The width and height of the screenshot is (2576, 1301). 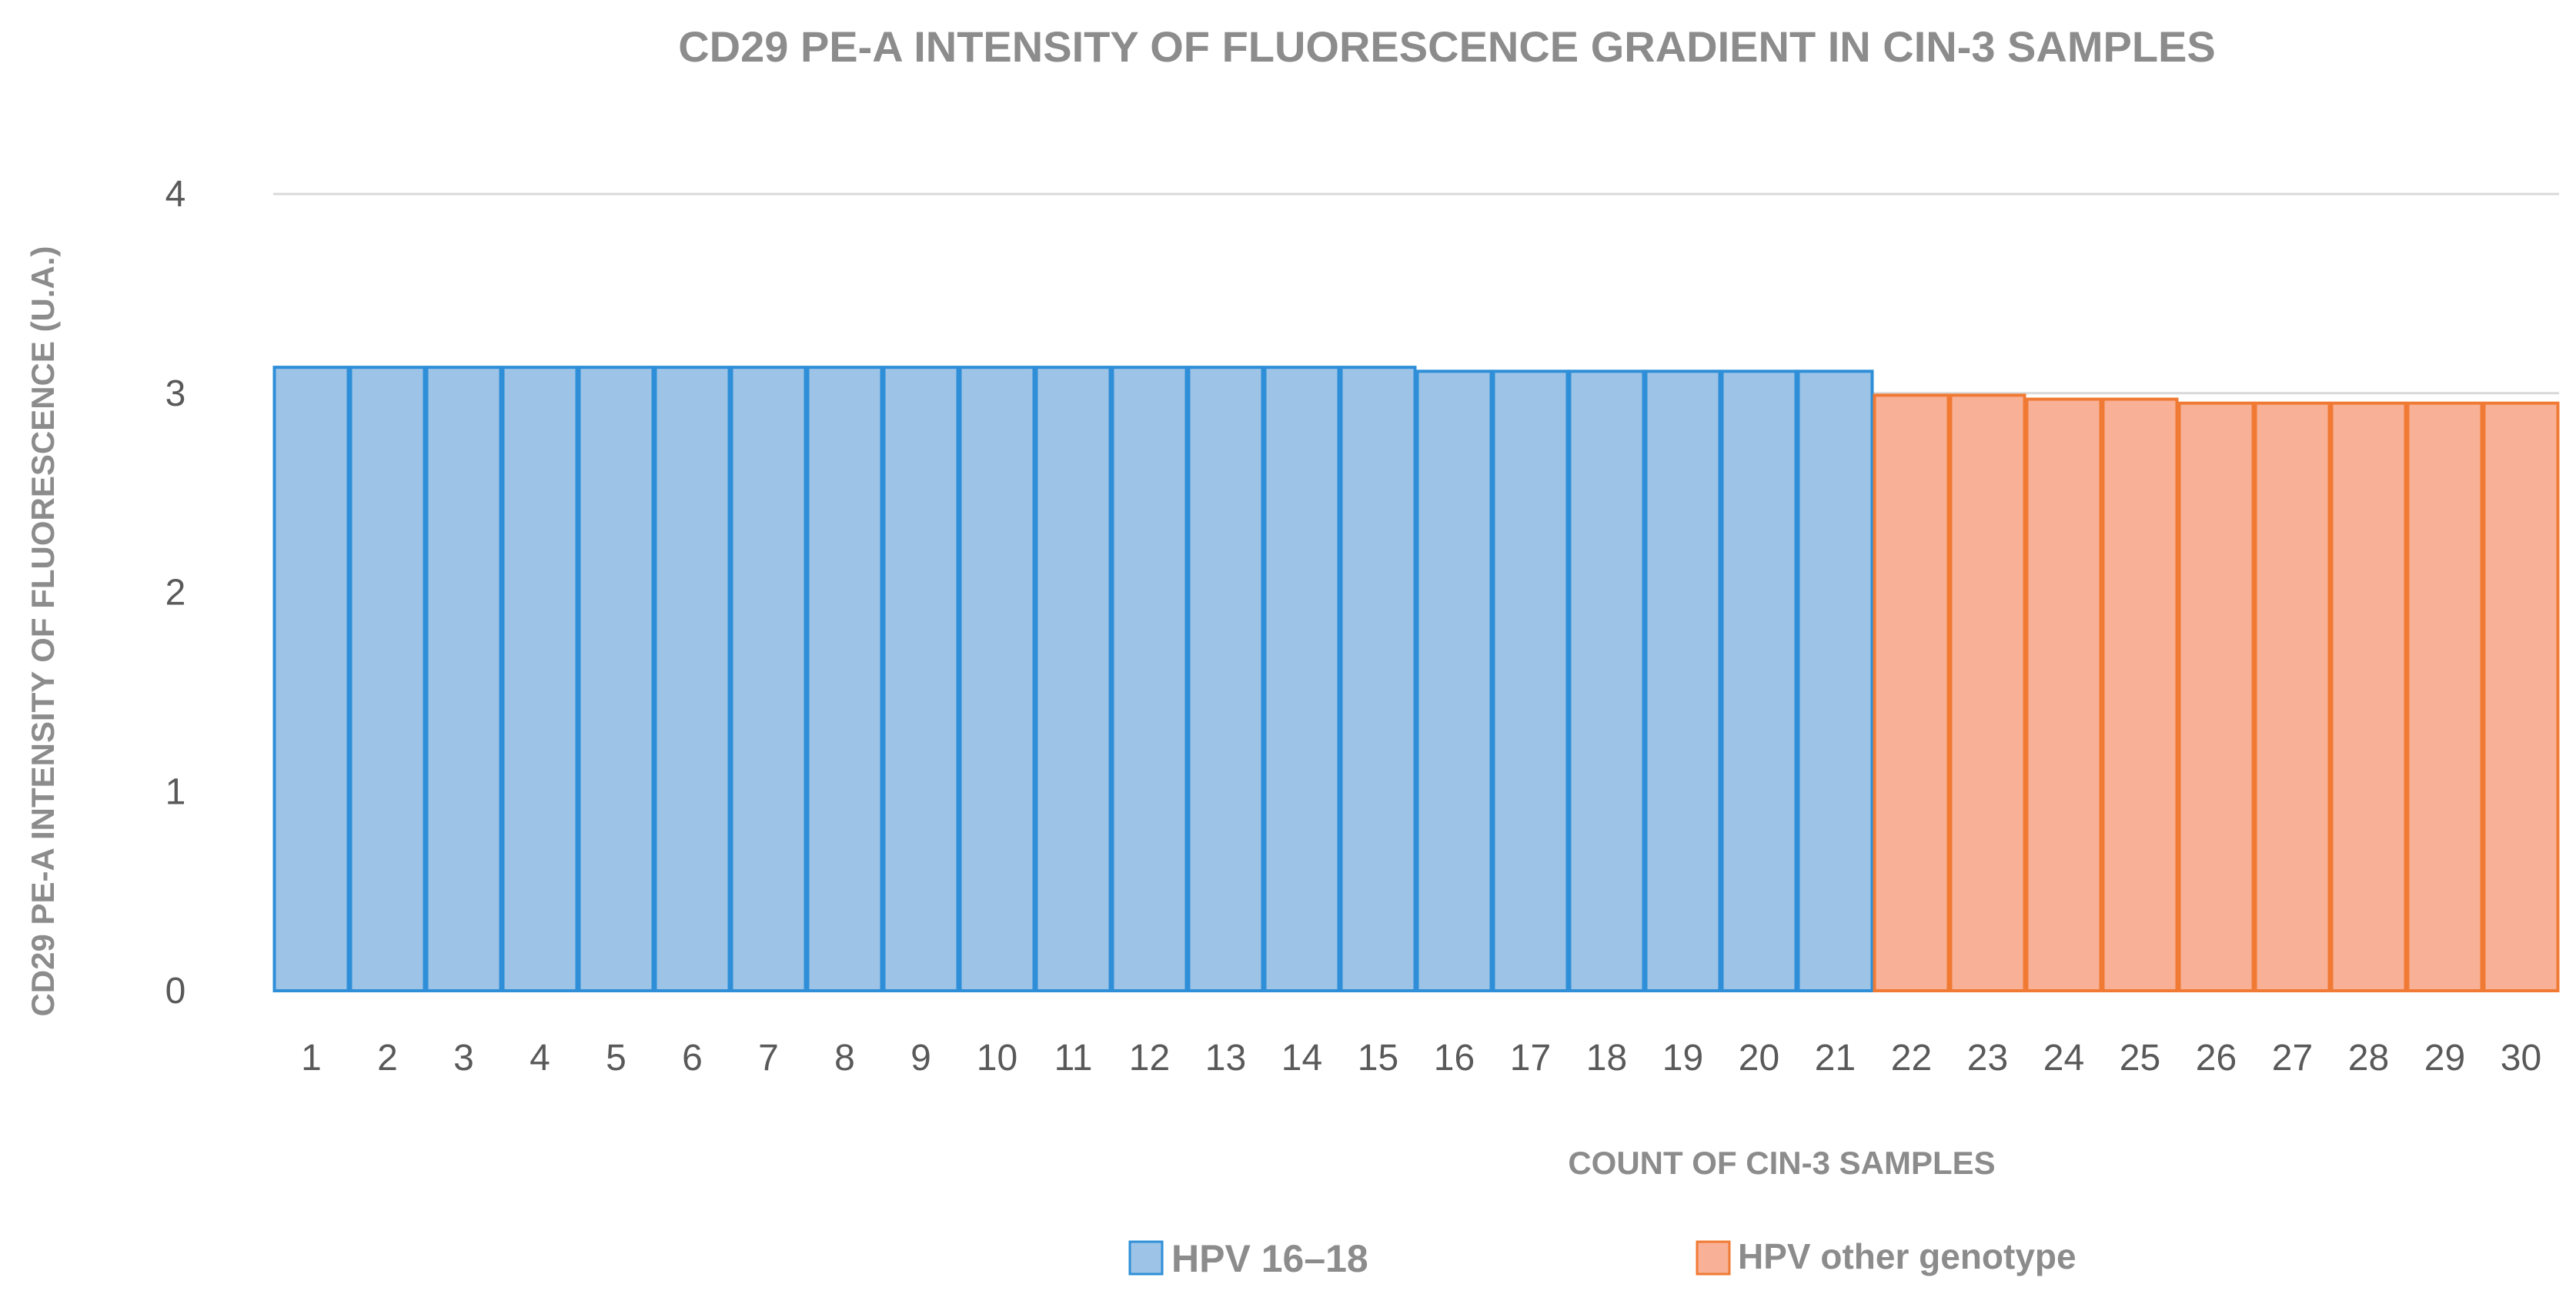 I want to click on x-tick-label: 9, so click(x=920, y=1058).